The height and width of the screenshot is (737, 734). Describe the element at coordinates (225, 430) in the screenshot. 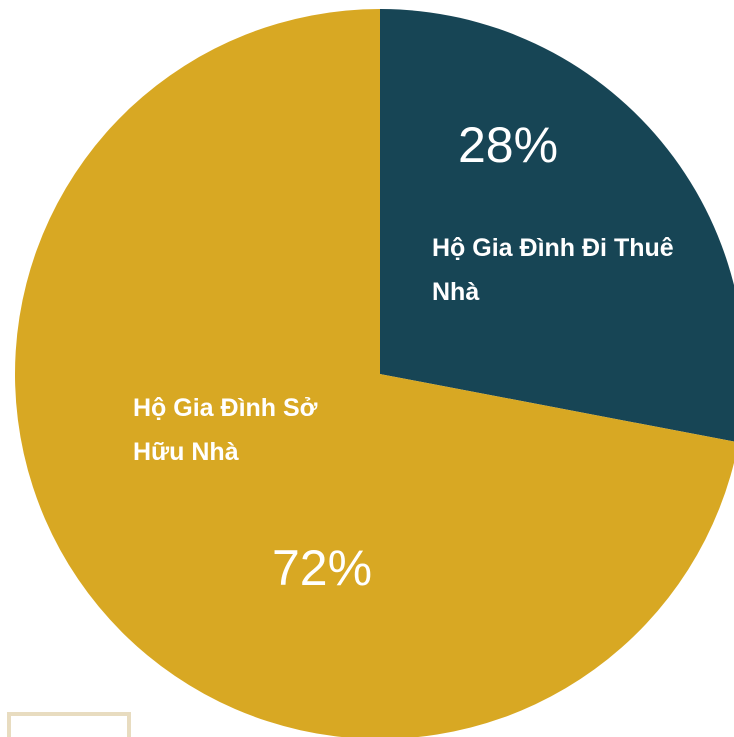

I see `slice-label: Hộ Gia Đình Sở Hữu Nhà` at that location.